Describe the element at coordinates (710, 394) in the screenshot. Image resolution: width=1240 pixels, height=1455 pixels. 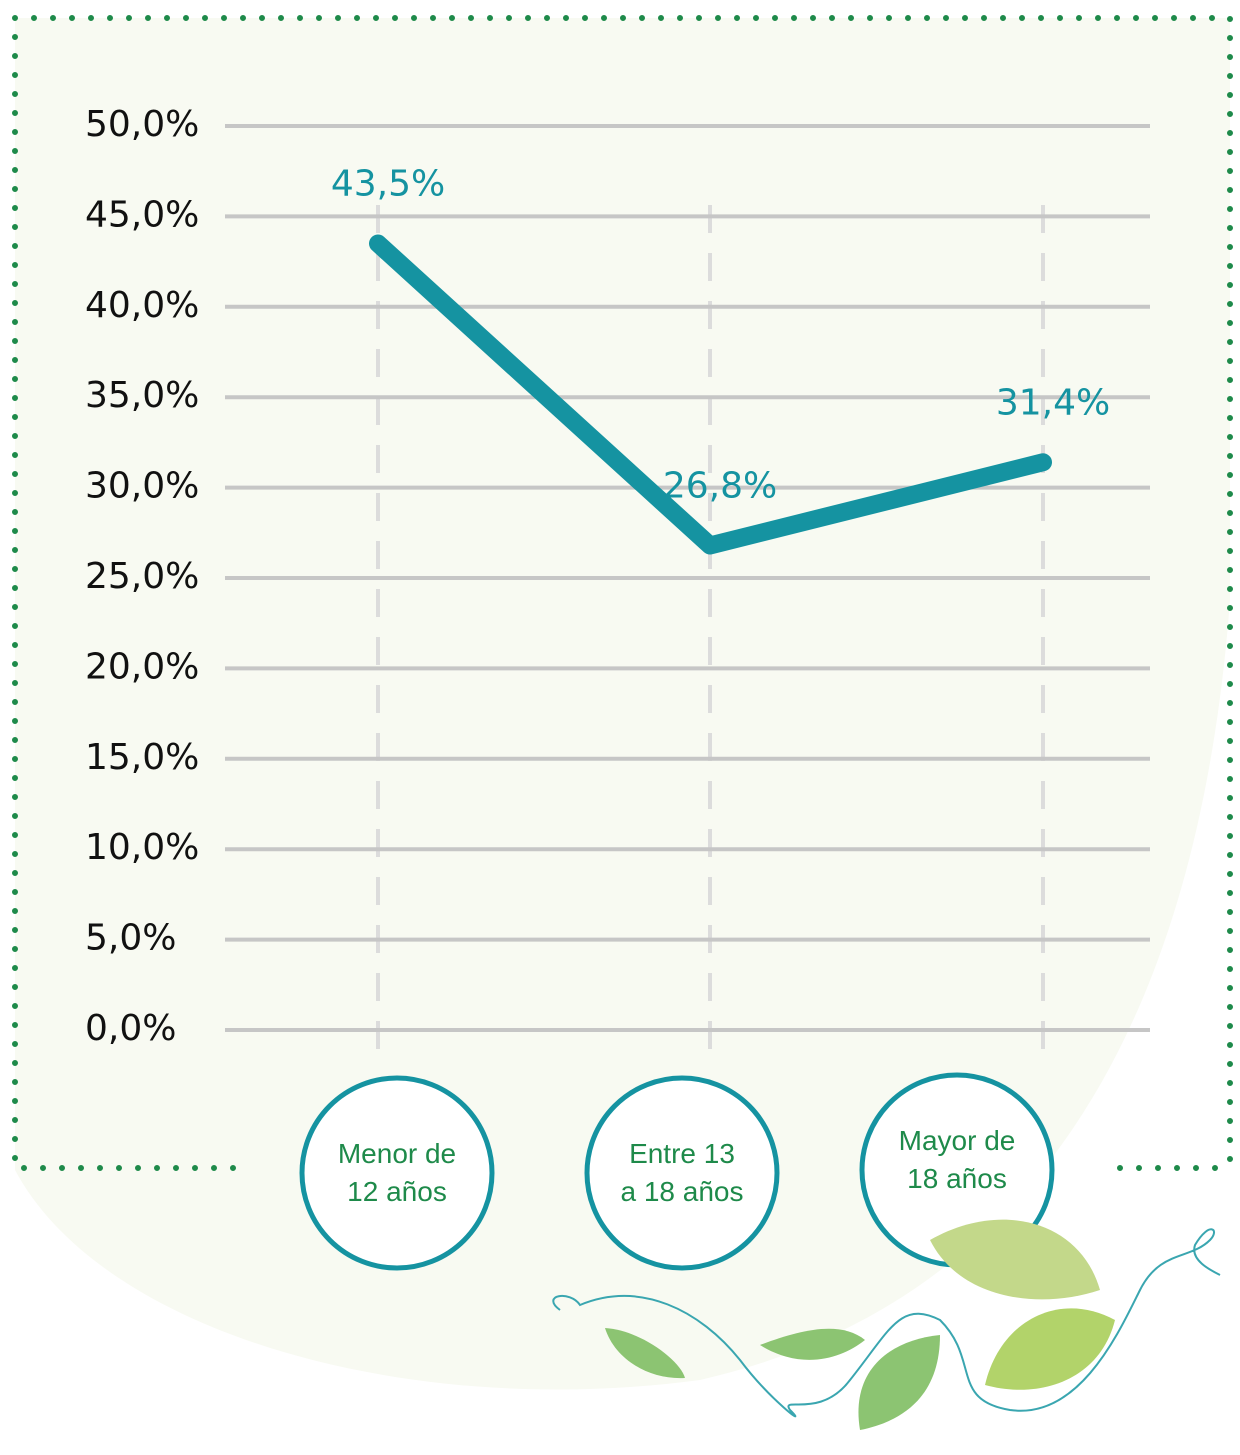
I see `line` at that location.